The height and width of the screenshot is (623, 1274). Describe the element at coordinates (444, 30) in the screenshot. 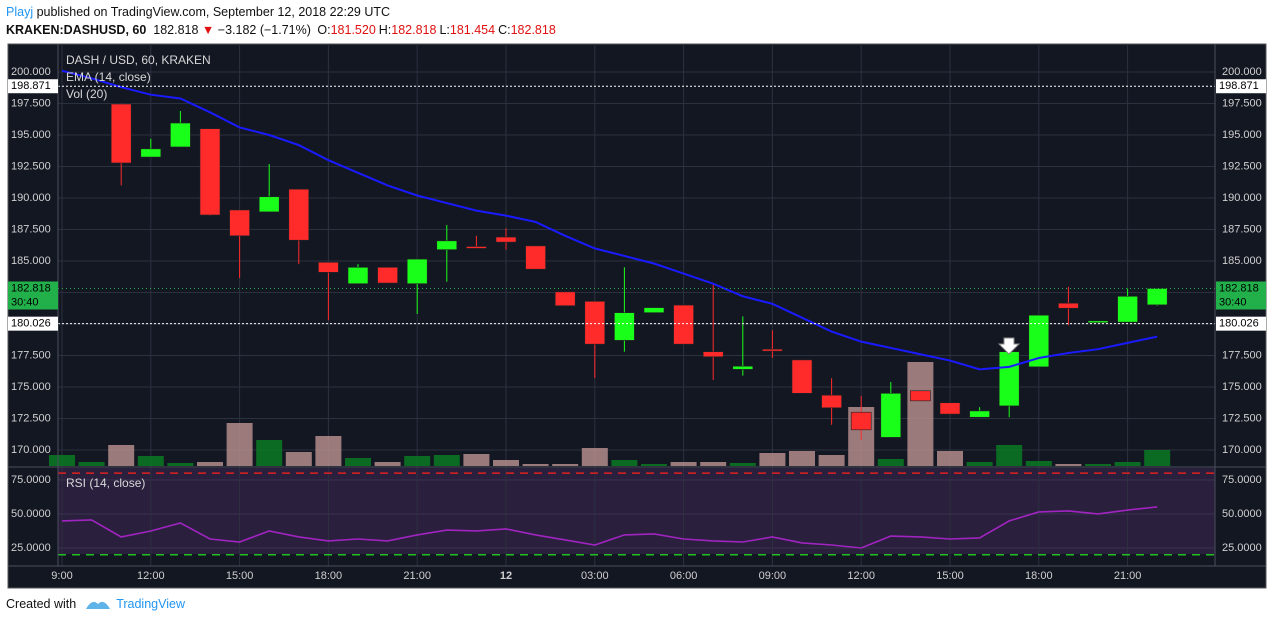

I see `ohlc-label: L:` at that location.